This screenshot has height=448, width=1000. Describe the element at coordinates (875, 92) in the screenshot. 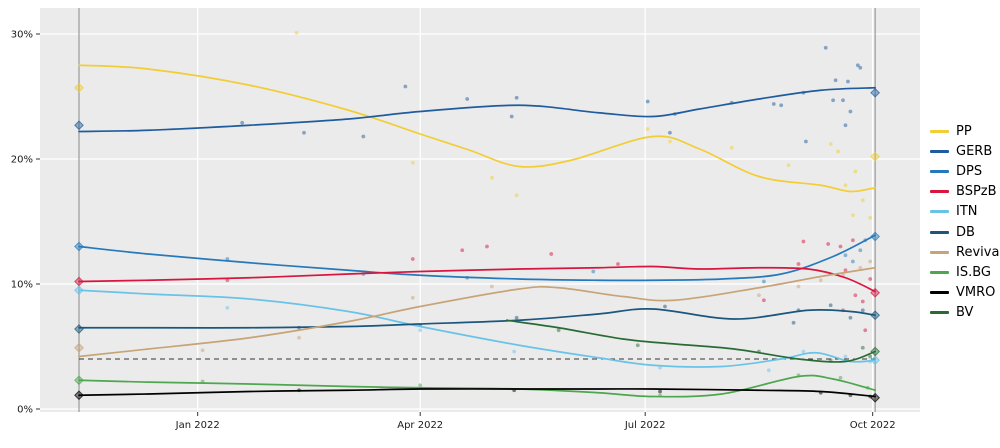

I see `election-result-end-GERB` at that location.